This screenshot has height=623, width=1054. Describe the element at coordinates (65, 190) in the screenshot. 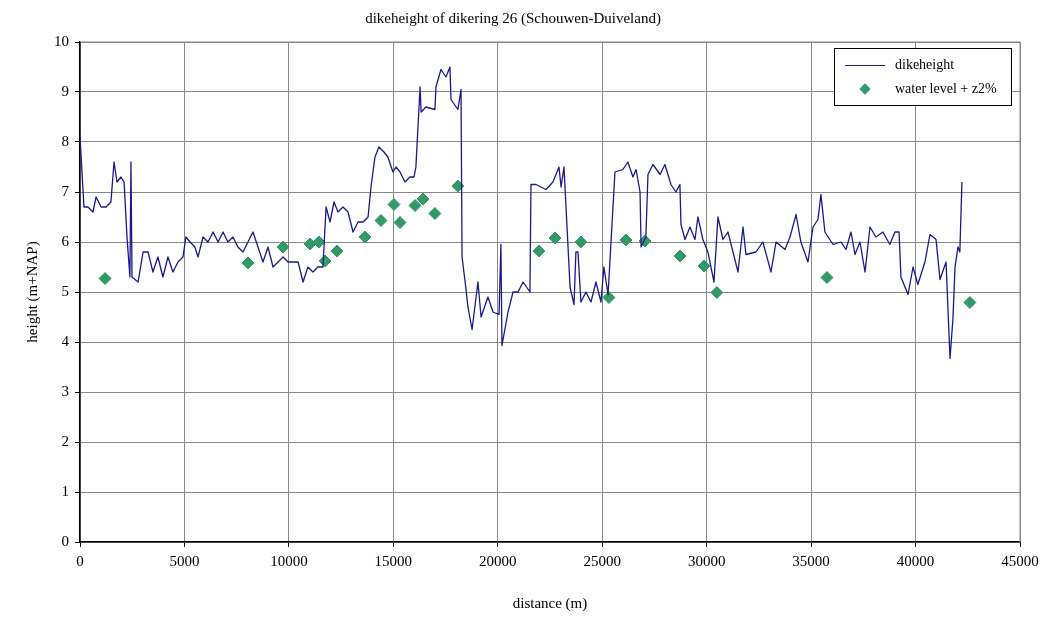

I see `y-tick-label: 7` at that location.